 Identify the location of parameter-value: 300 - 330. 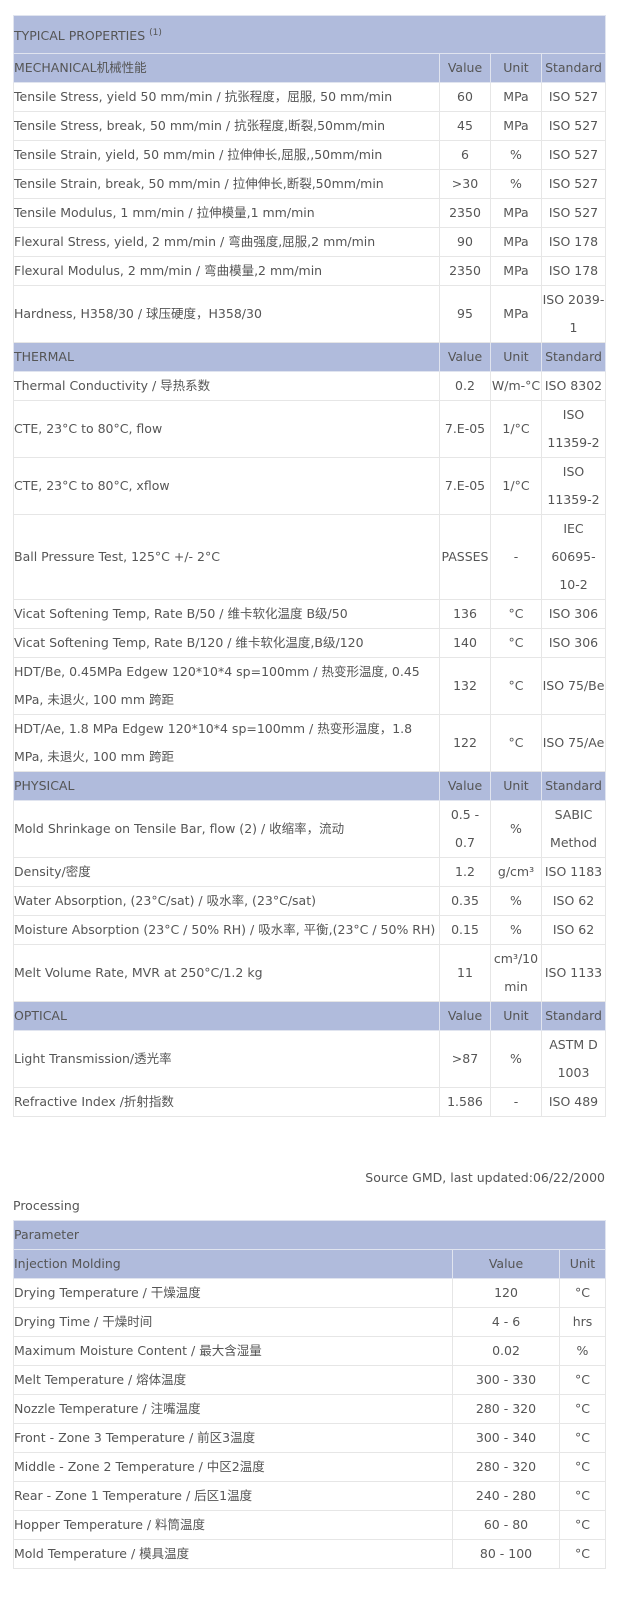
(506, 1380).